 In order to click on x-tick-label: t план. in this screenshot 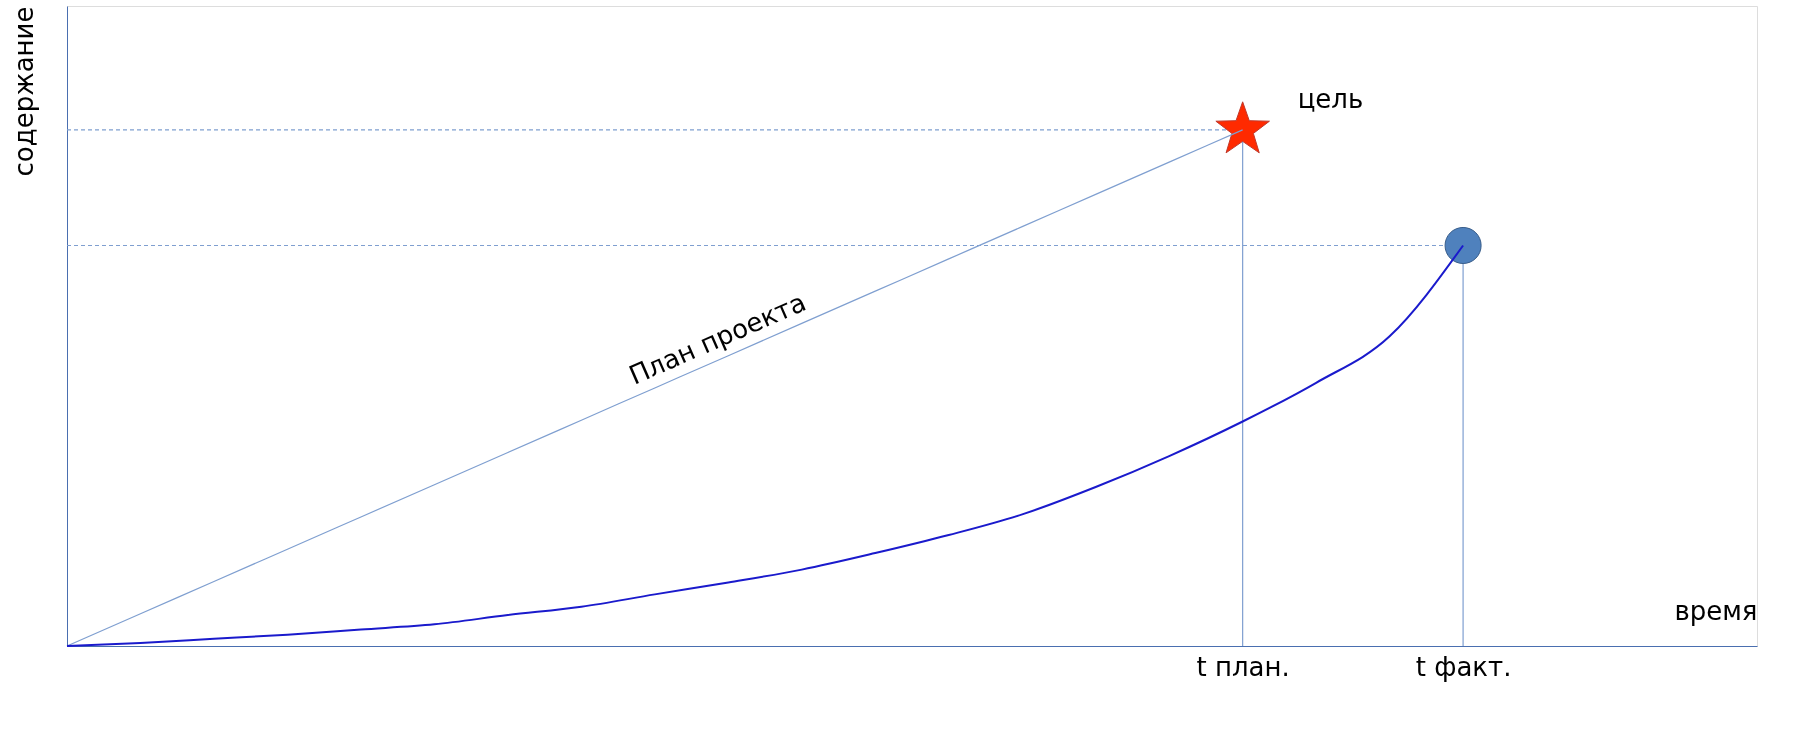, I will do `click(1243, 666)`.